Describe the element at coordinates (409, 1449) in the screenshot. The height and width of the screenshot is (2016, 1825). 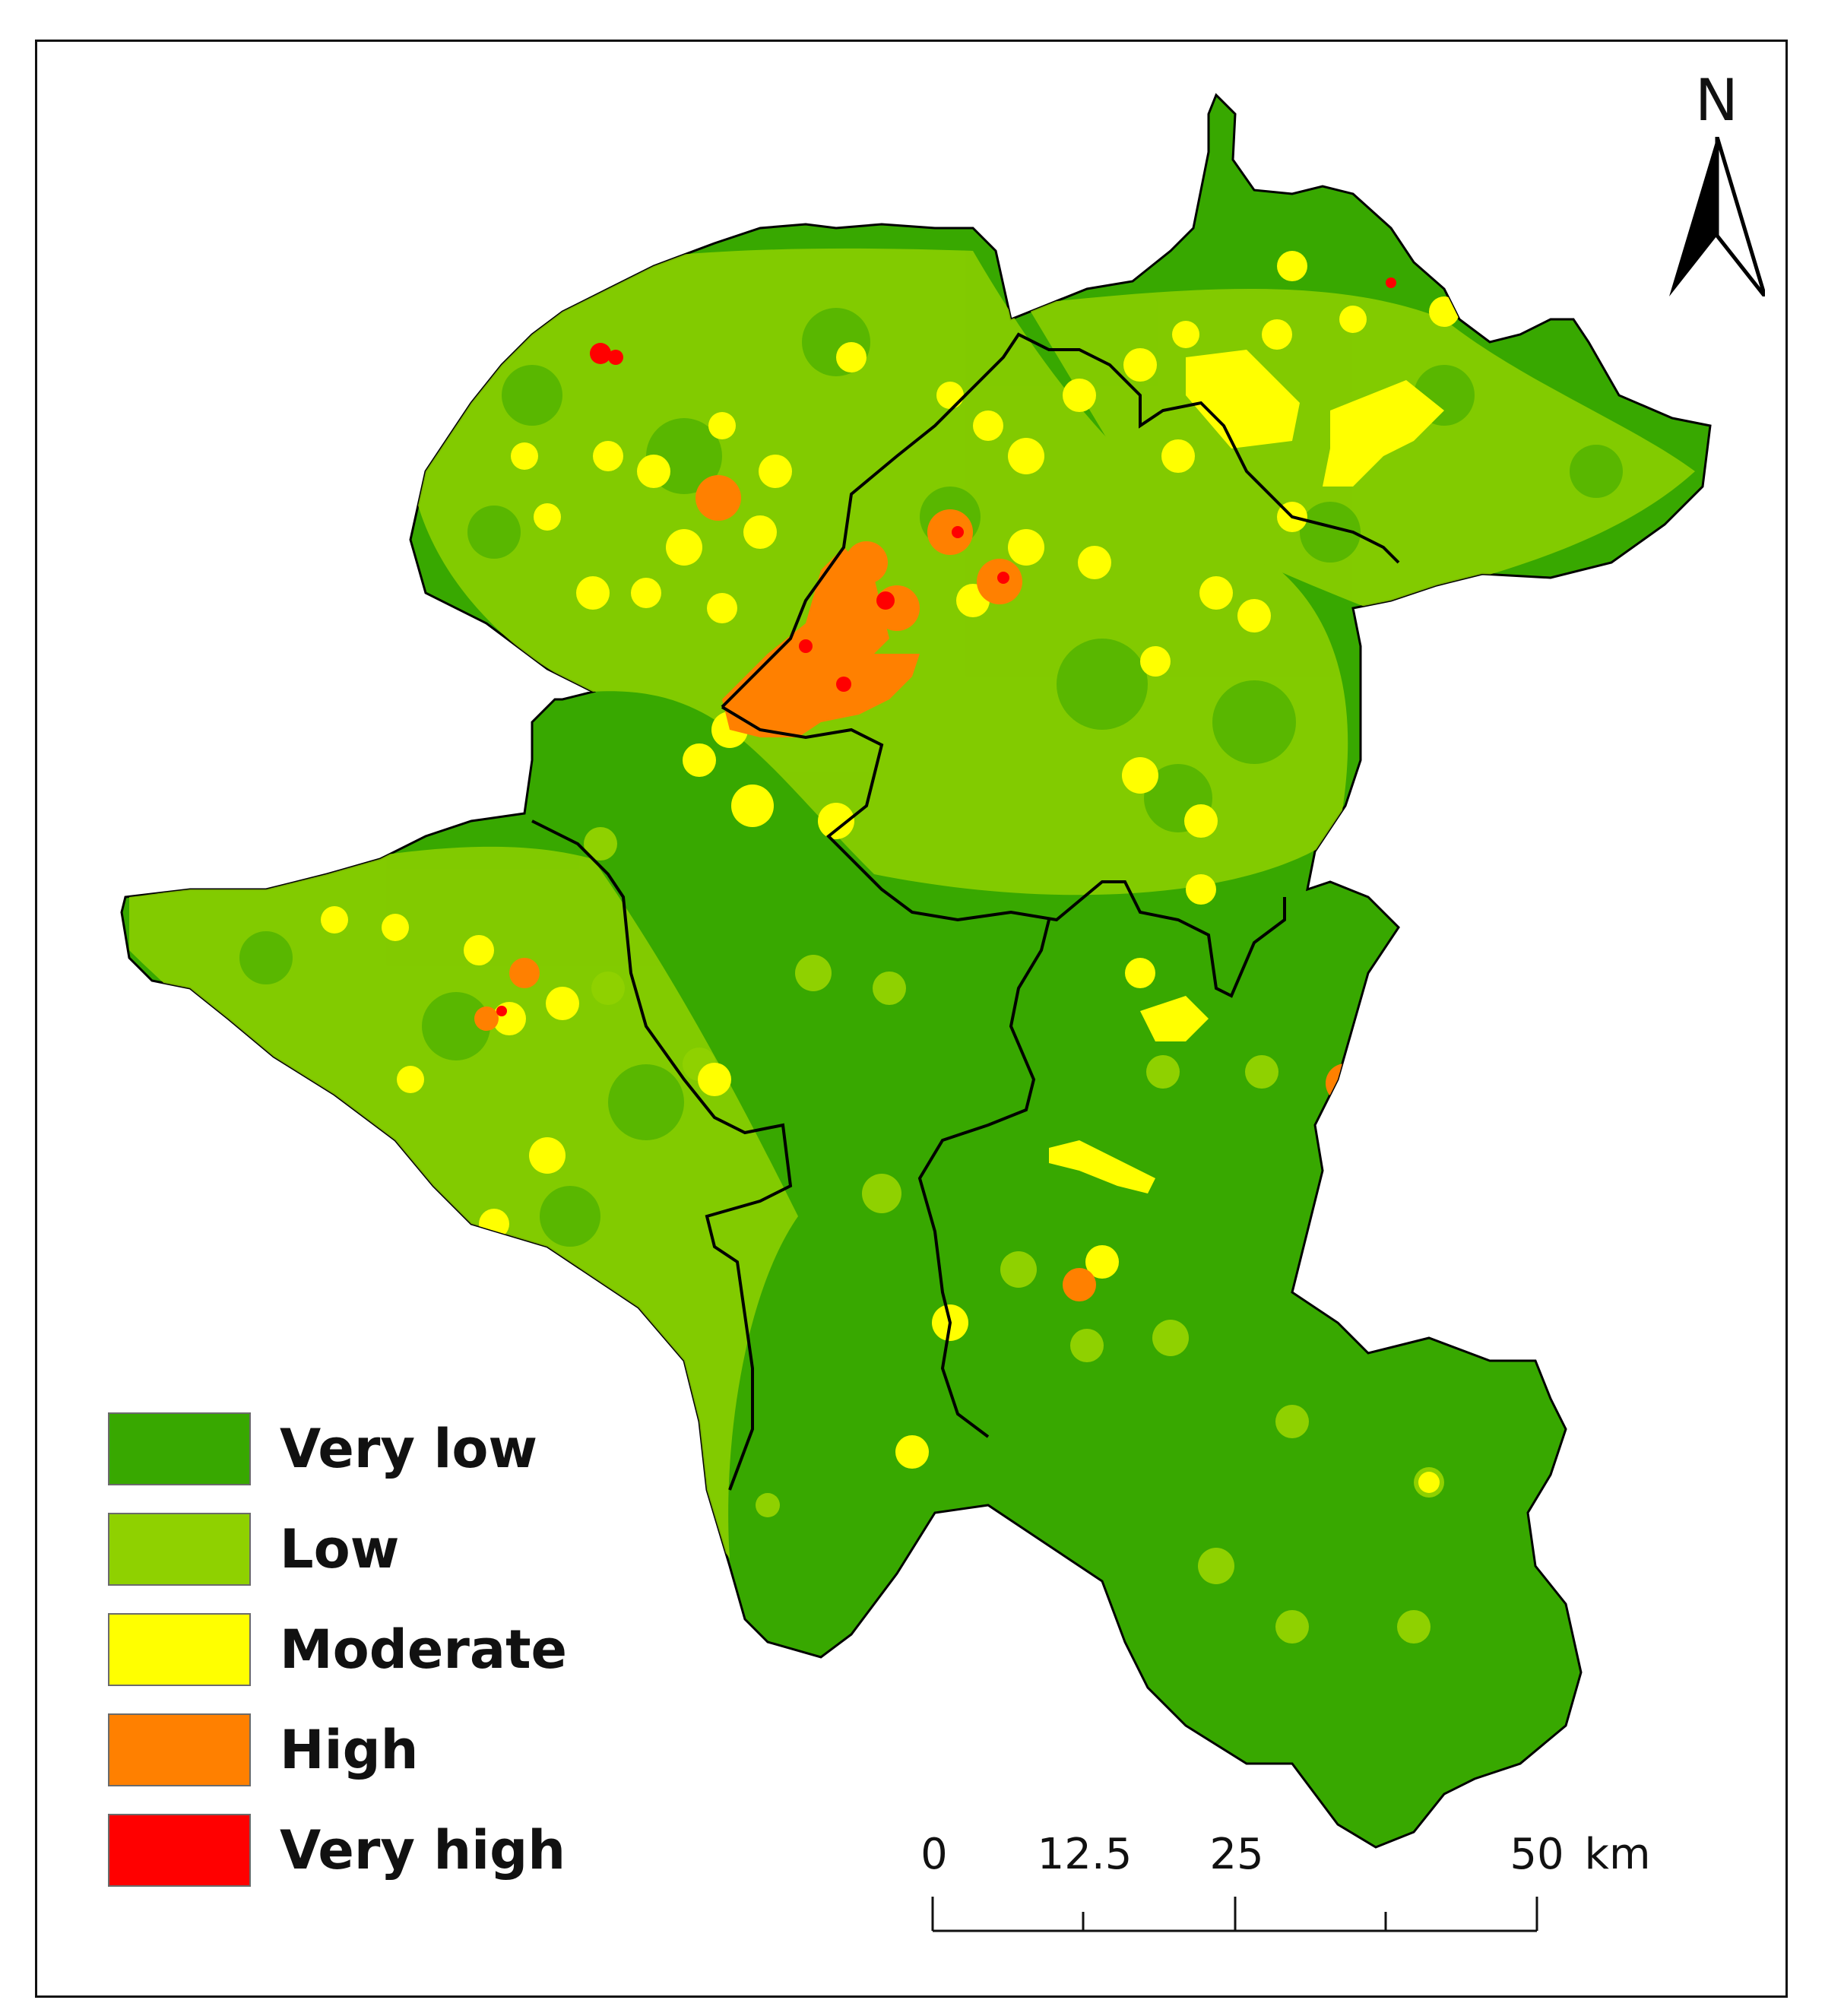
I see `legend-label: Very low` at that location.